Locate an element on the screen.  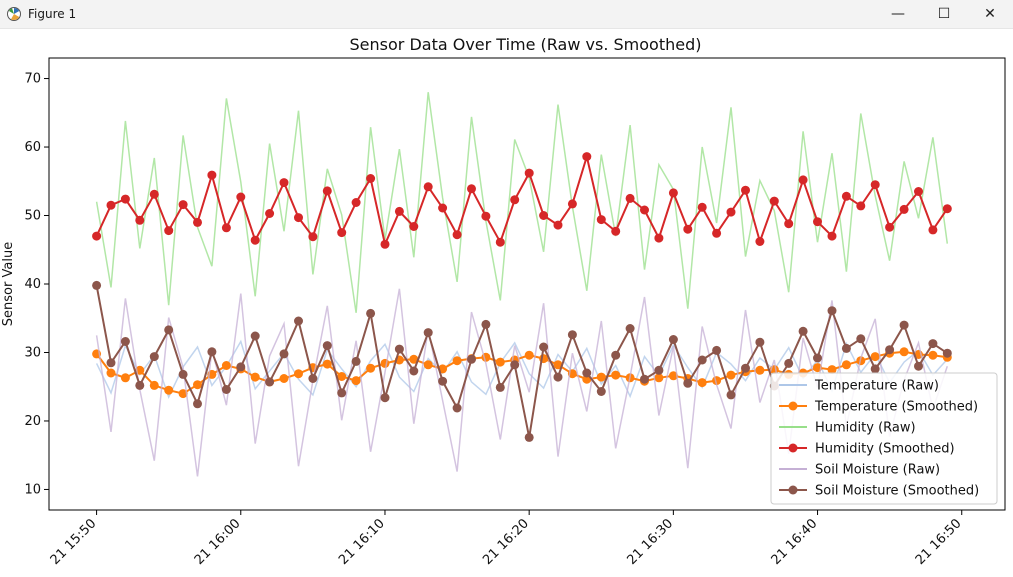
y-tick-label: 10 is located at coordinates (32, 489).